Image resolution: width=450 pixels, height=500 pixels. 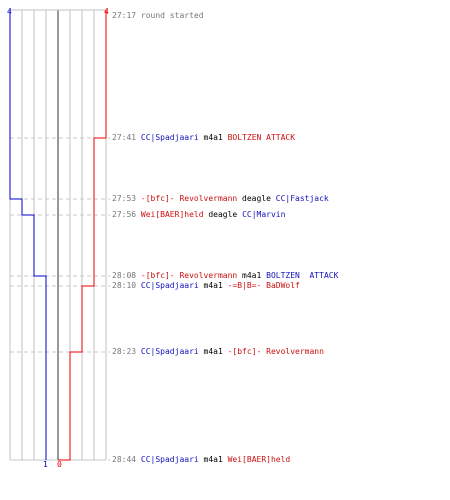 I want to click on red-team-line, so click(x=82, y=235).